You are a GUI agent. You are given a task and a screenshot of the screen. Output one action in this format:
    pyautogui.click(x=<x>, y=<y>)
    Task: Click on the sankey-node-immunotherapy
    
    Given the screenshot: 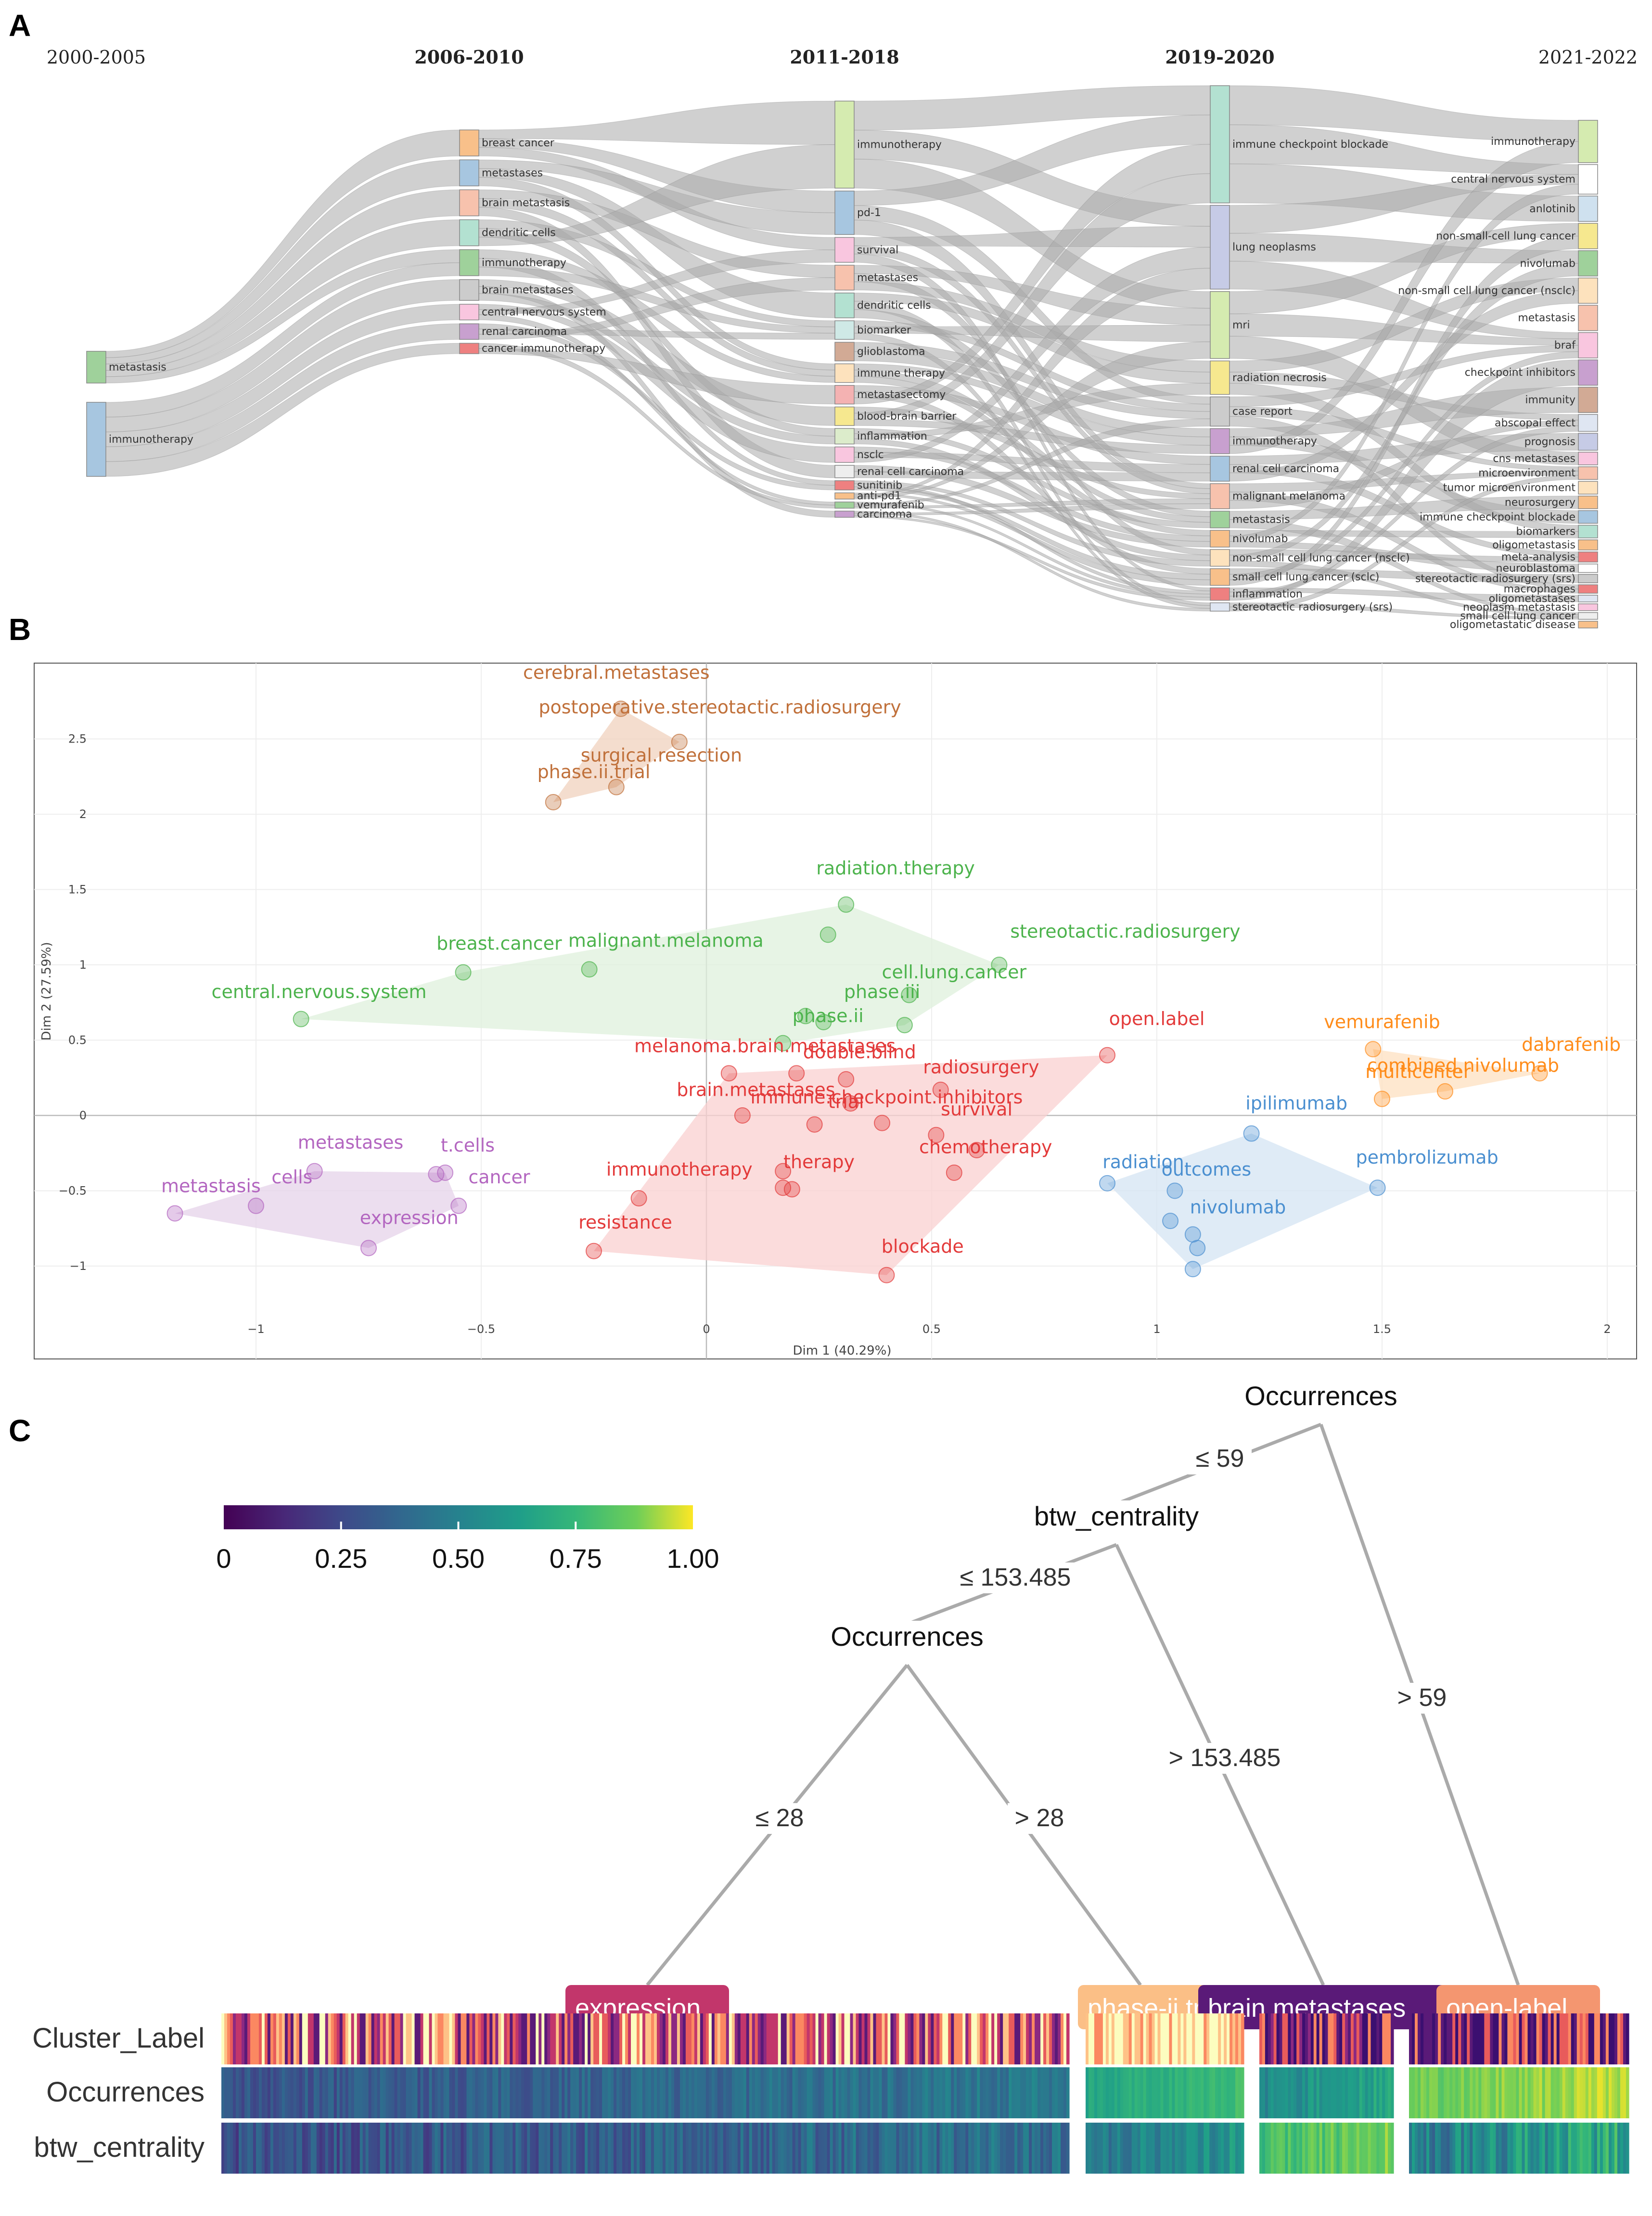 What is the action you would take?
    pyautogui.click(x=96, y=440)
    